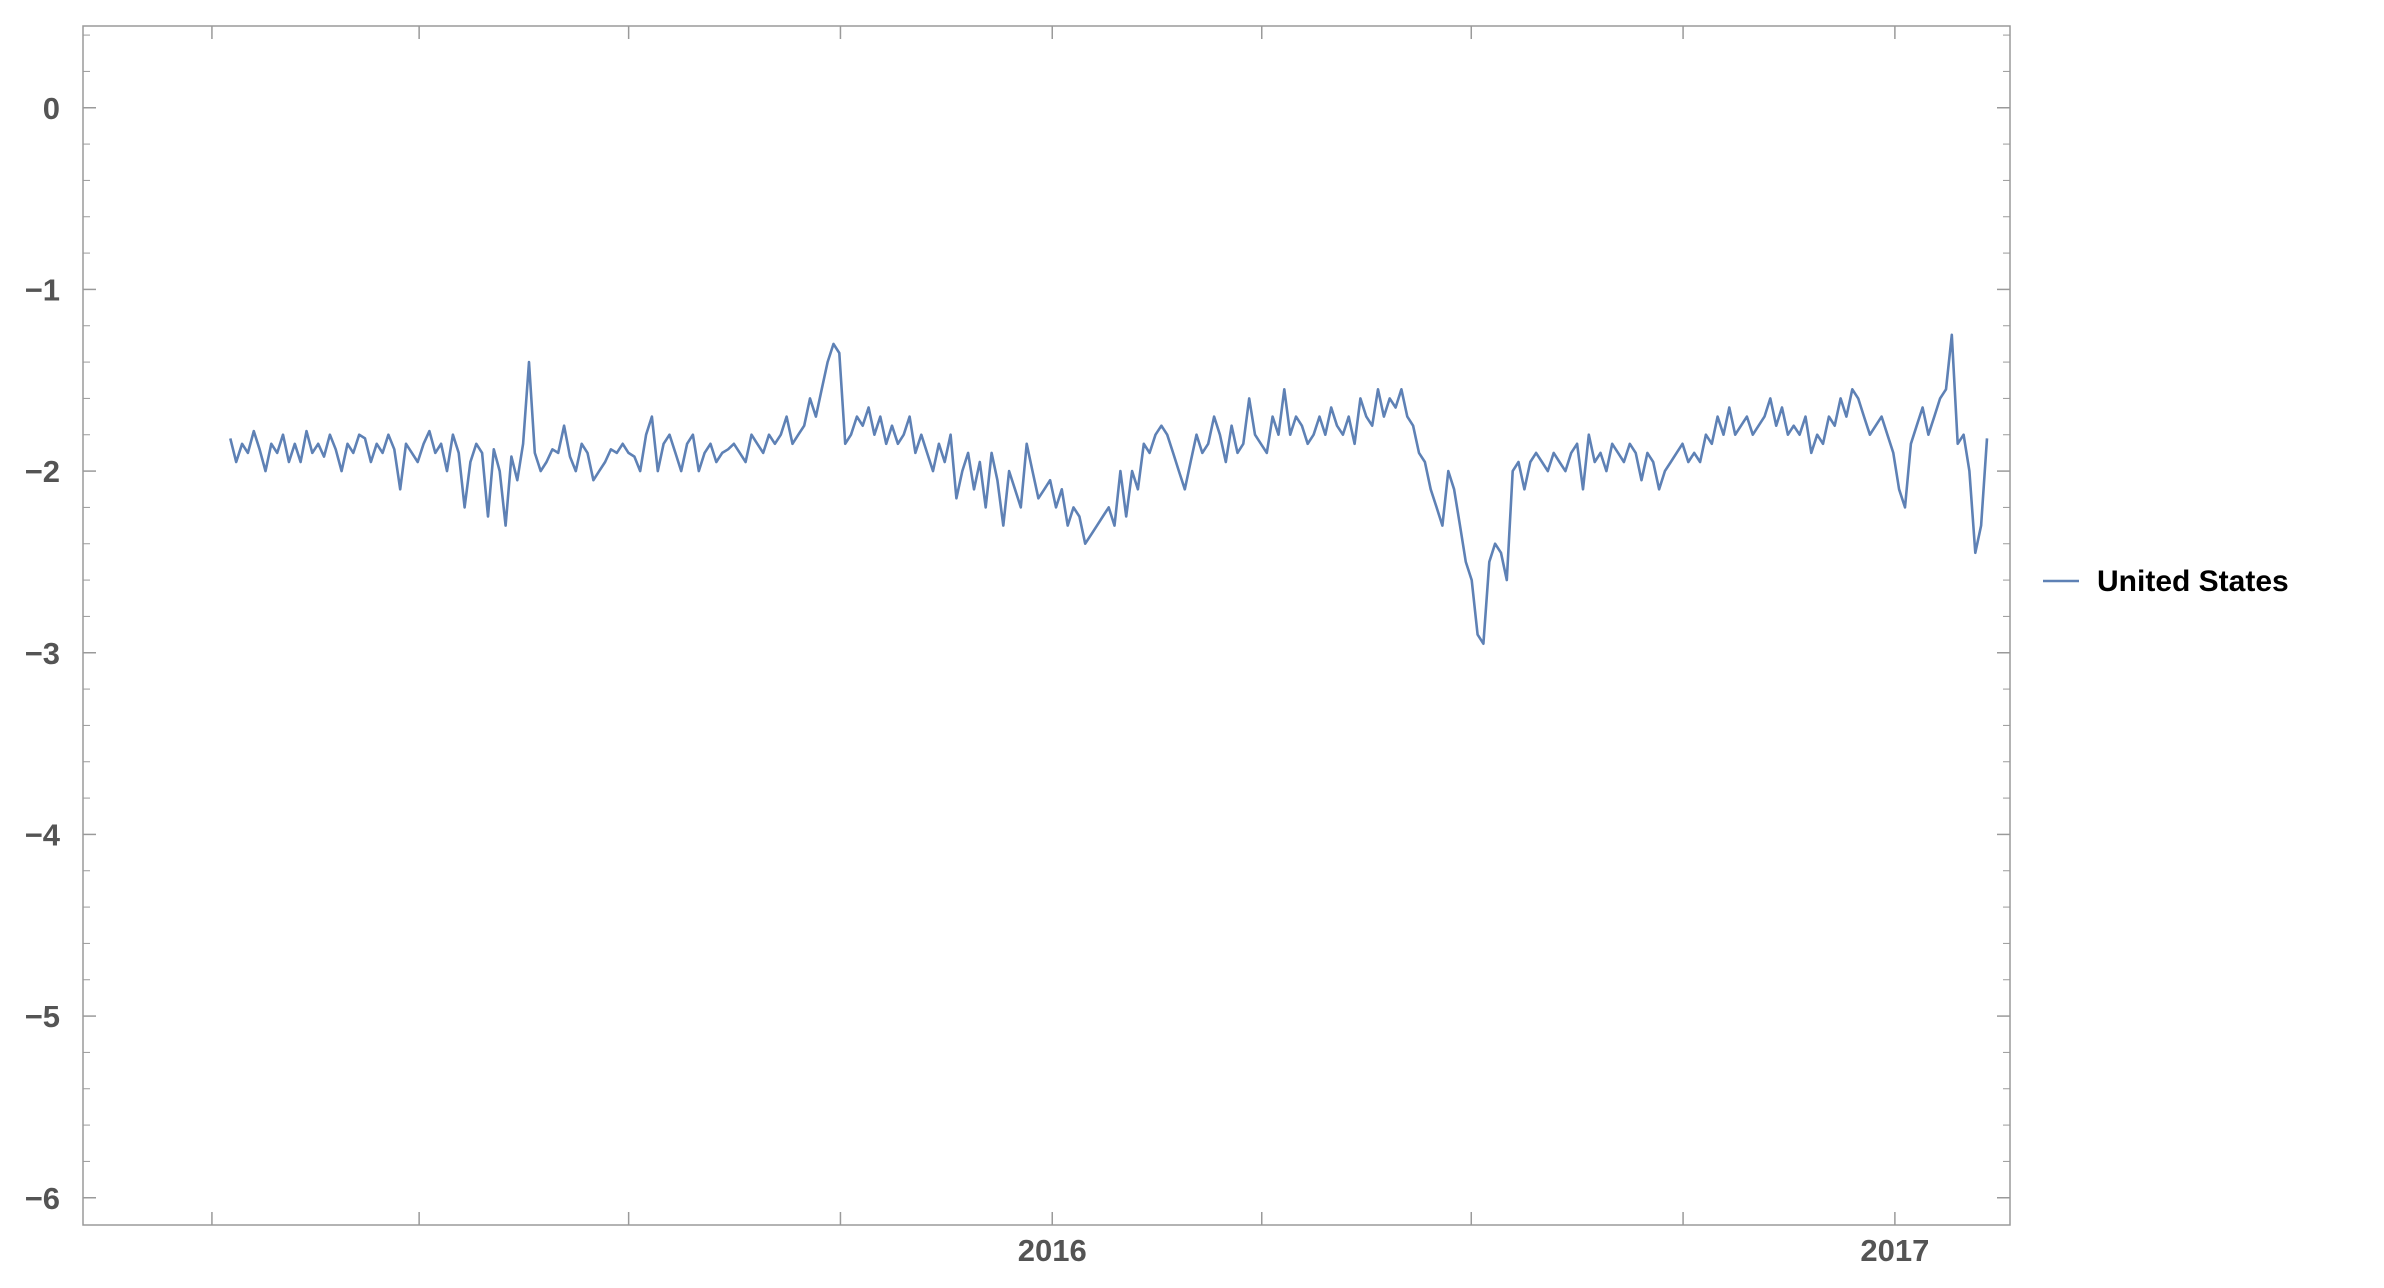  I want to click on legend: United States, so click(2166, 581).